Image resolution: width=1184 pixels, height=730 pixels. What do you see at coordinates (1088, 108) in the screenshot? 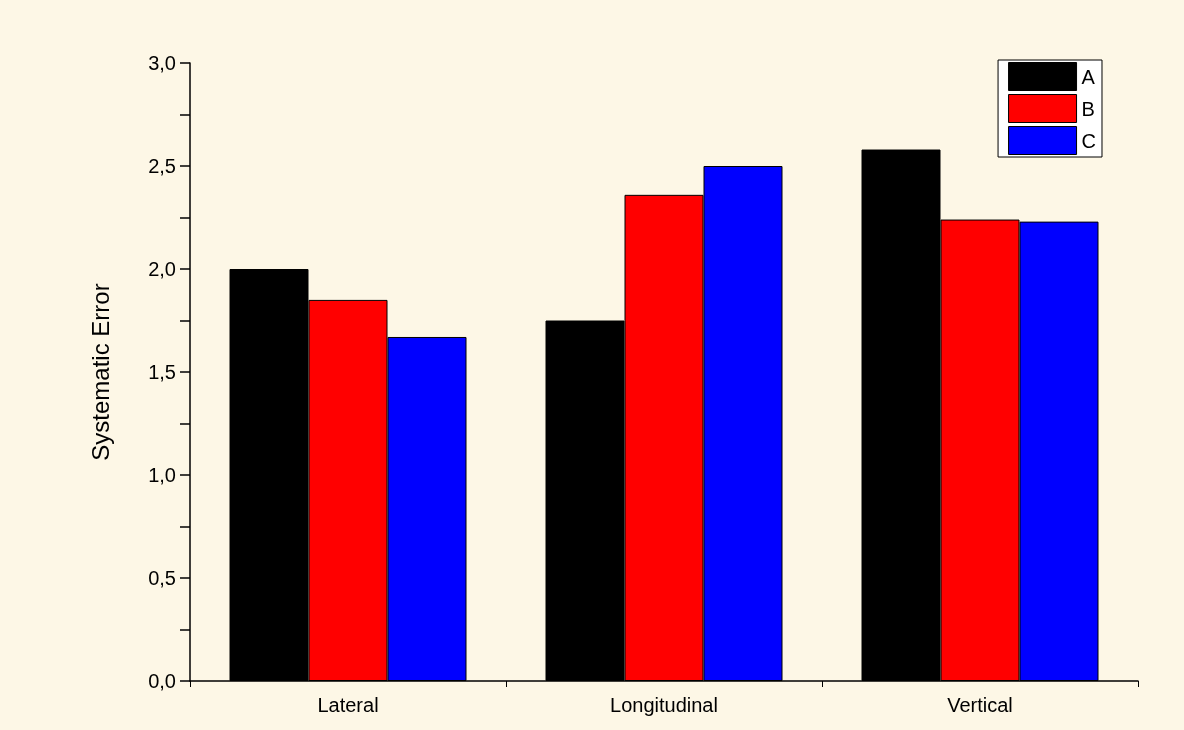
I see `legend-label: B` at bounding box center [1088, 108].